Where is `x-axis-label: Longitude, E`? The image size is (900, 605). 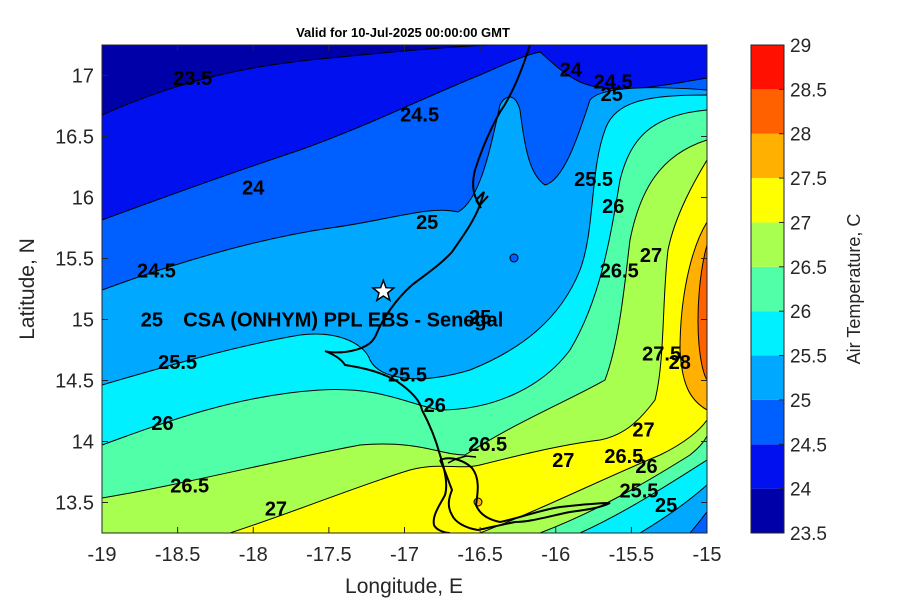 x-axis-label: Longitude, E is located at coordinates (404, 586).